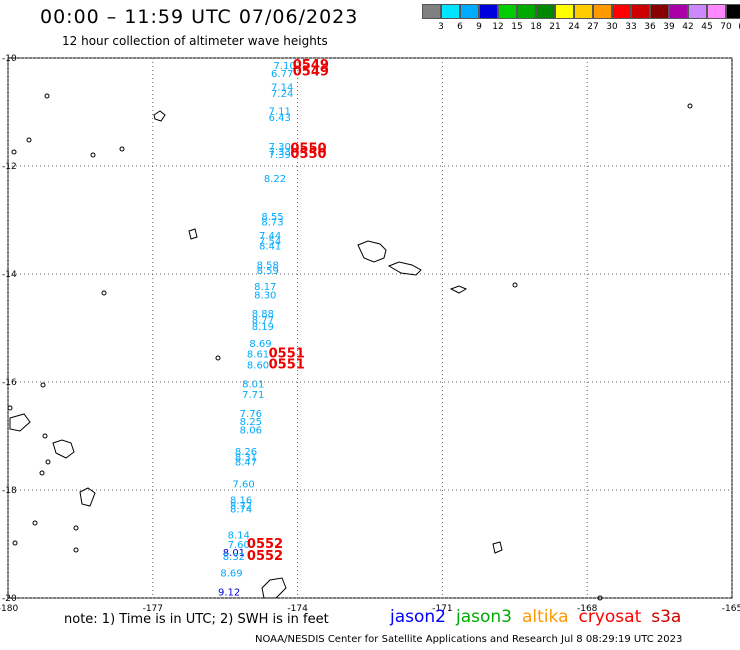 Image resolution: width=740 pixels, height=650 pixels. Describe the element at coordinates (688, 27) in the screenshot. I see `scale-label: 42` at that location.